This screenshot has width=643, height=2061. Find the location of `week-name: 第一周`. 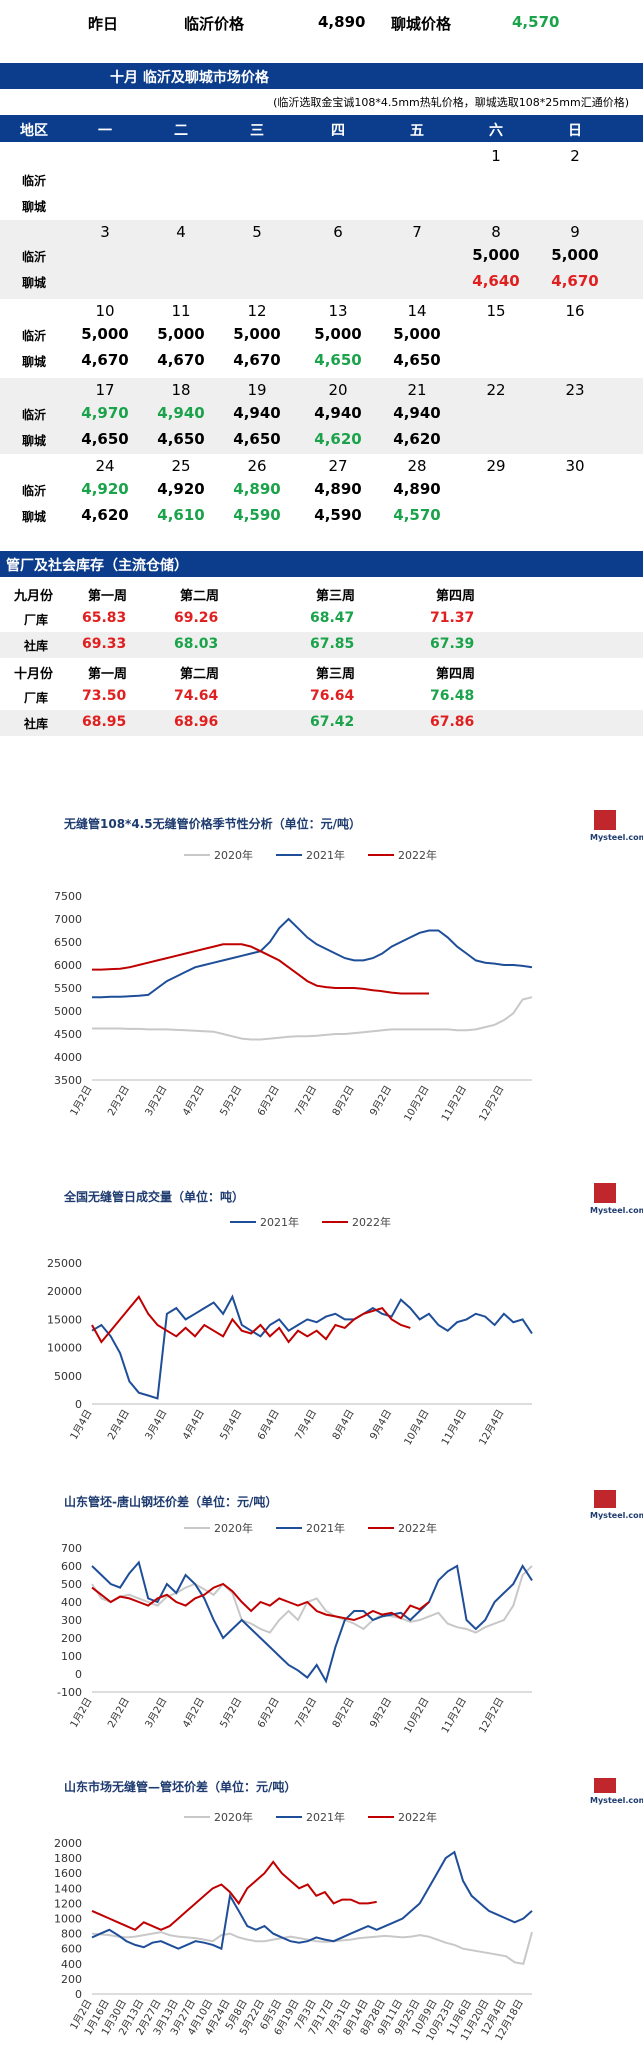

week-name: 第一周 is located at coordinates (108, 596).